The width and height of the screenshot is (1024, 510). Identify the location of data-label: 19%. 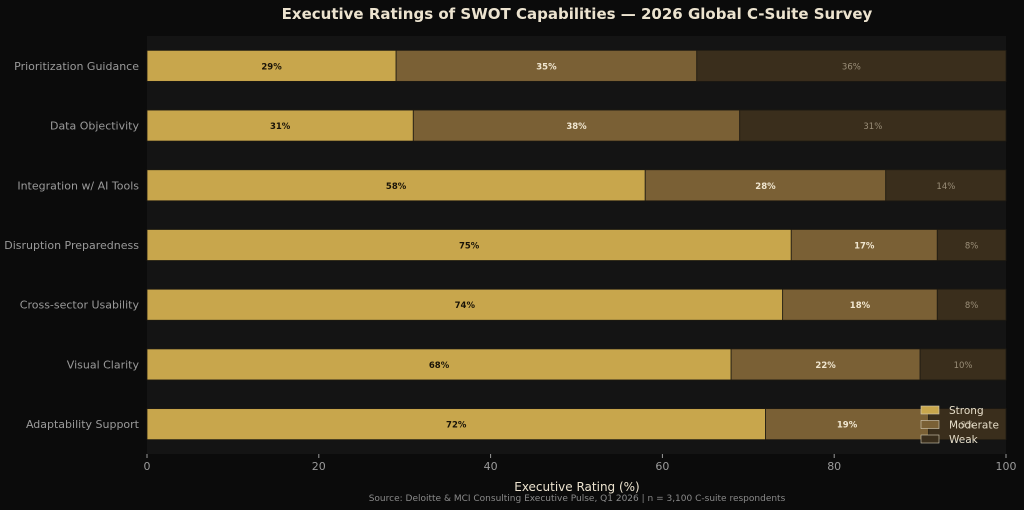
(847, 426).